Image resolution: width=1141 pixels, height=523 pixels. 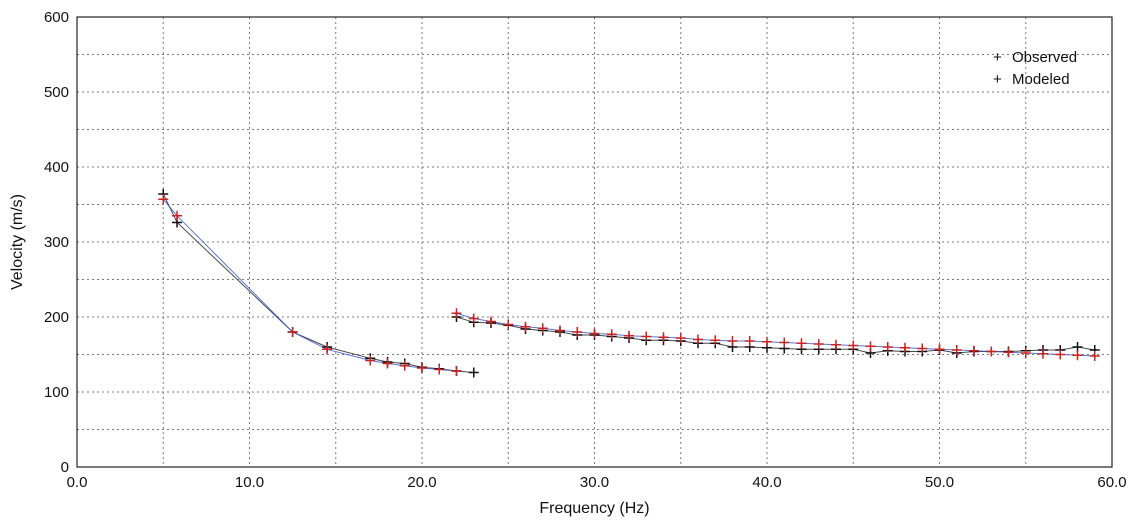 What do you see at coordinates (1111, 482) in the screenshot?
I see `x-tick-label: 60.0` at bounding box center [1111, 482].